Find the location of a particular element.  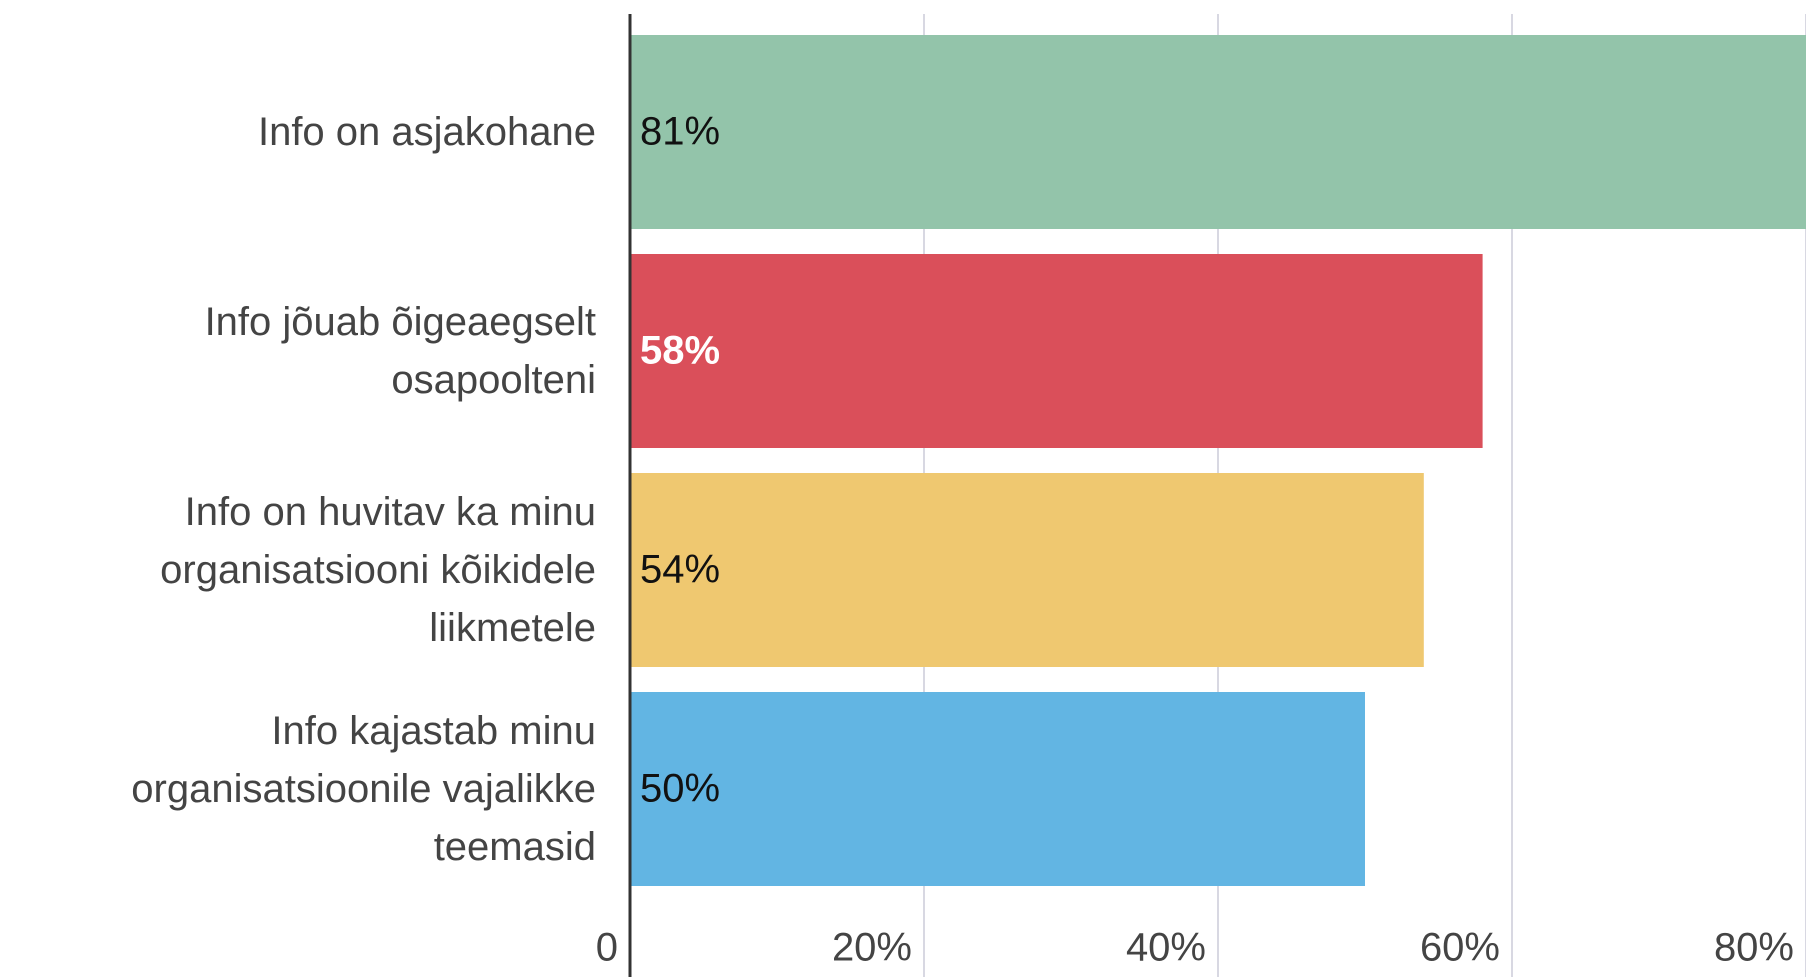

x-tick-label: 60% is located at coordinates (1460, 948).